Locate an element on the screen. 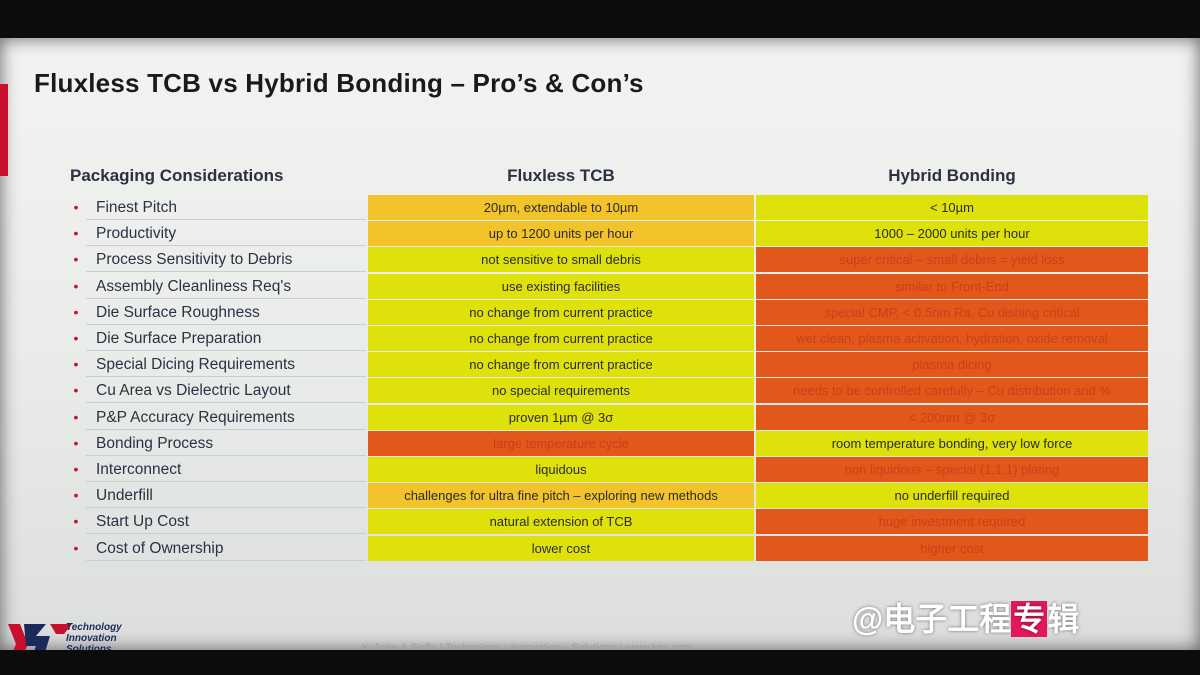 The width and height of the screenshot is (1200, 675). cell-fluxless-tcb: 20µm, extendable to 10µm is located at coordinates (561, 207).